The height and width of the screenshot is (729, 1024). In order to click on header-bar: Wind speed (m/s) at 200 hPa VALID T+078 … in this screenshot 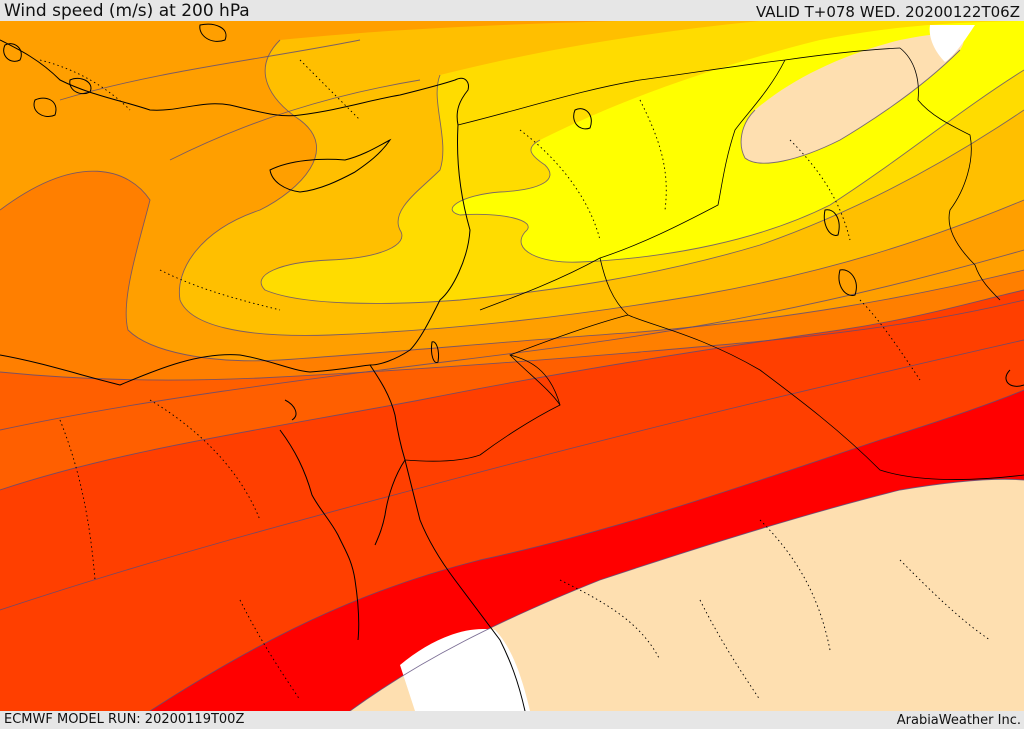, I will do `click(512, 10)`.